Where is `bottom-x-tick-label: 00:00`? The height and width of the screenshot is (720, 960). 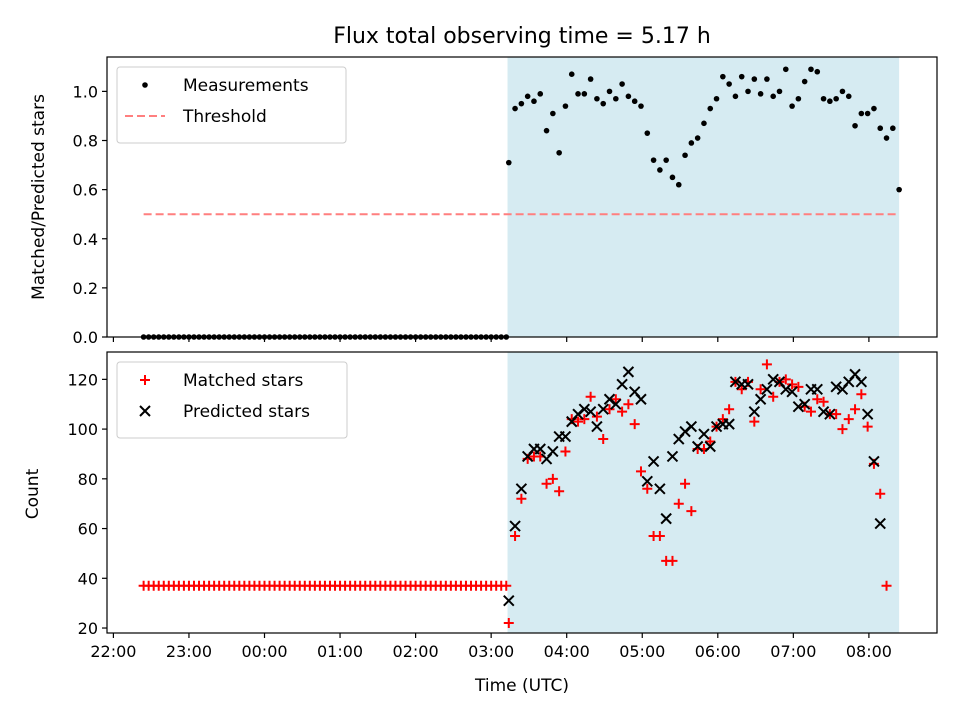 bottom-x-tick-label: 00:00 is located at coordinates (264, 651).